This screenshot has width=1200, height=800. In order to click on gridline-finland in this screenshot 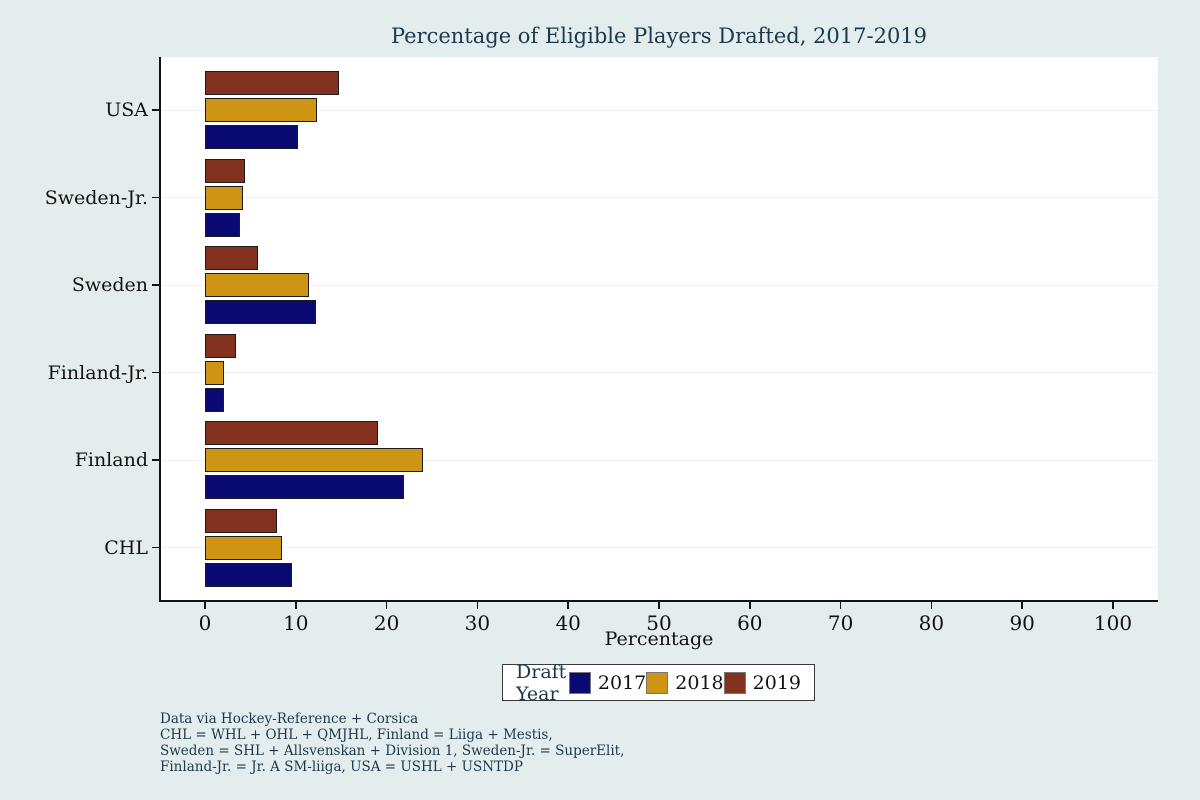, I will do `click(660, 460)`.